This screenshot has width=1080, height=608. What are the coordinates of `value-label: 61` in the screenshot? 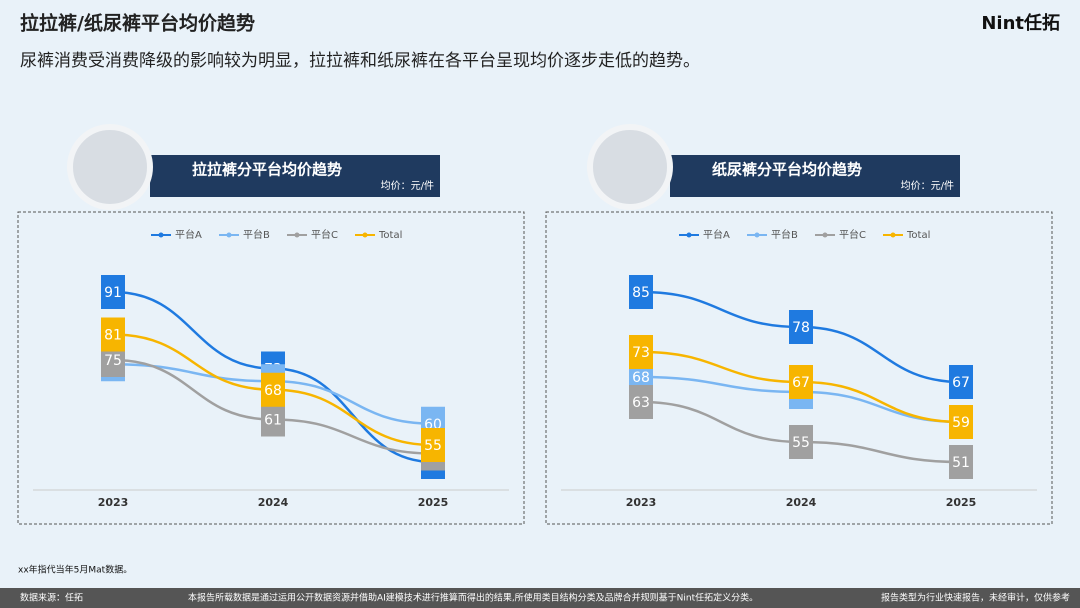 It's located at (273, 421).